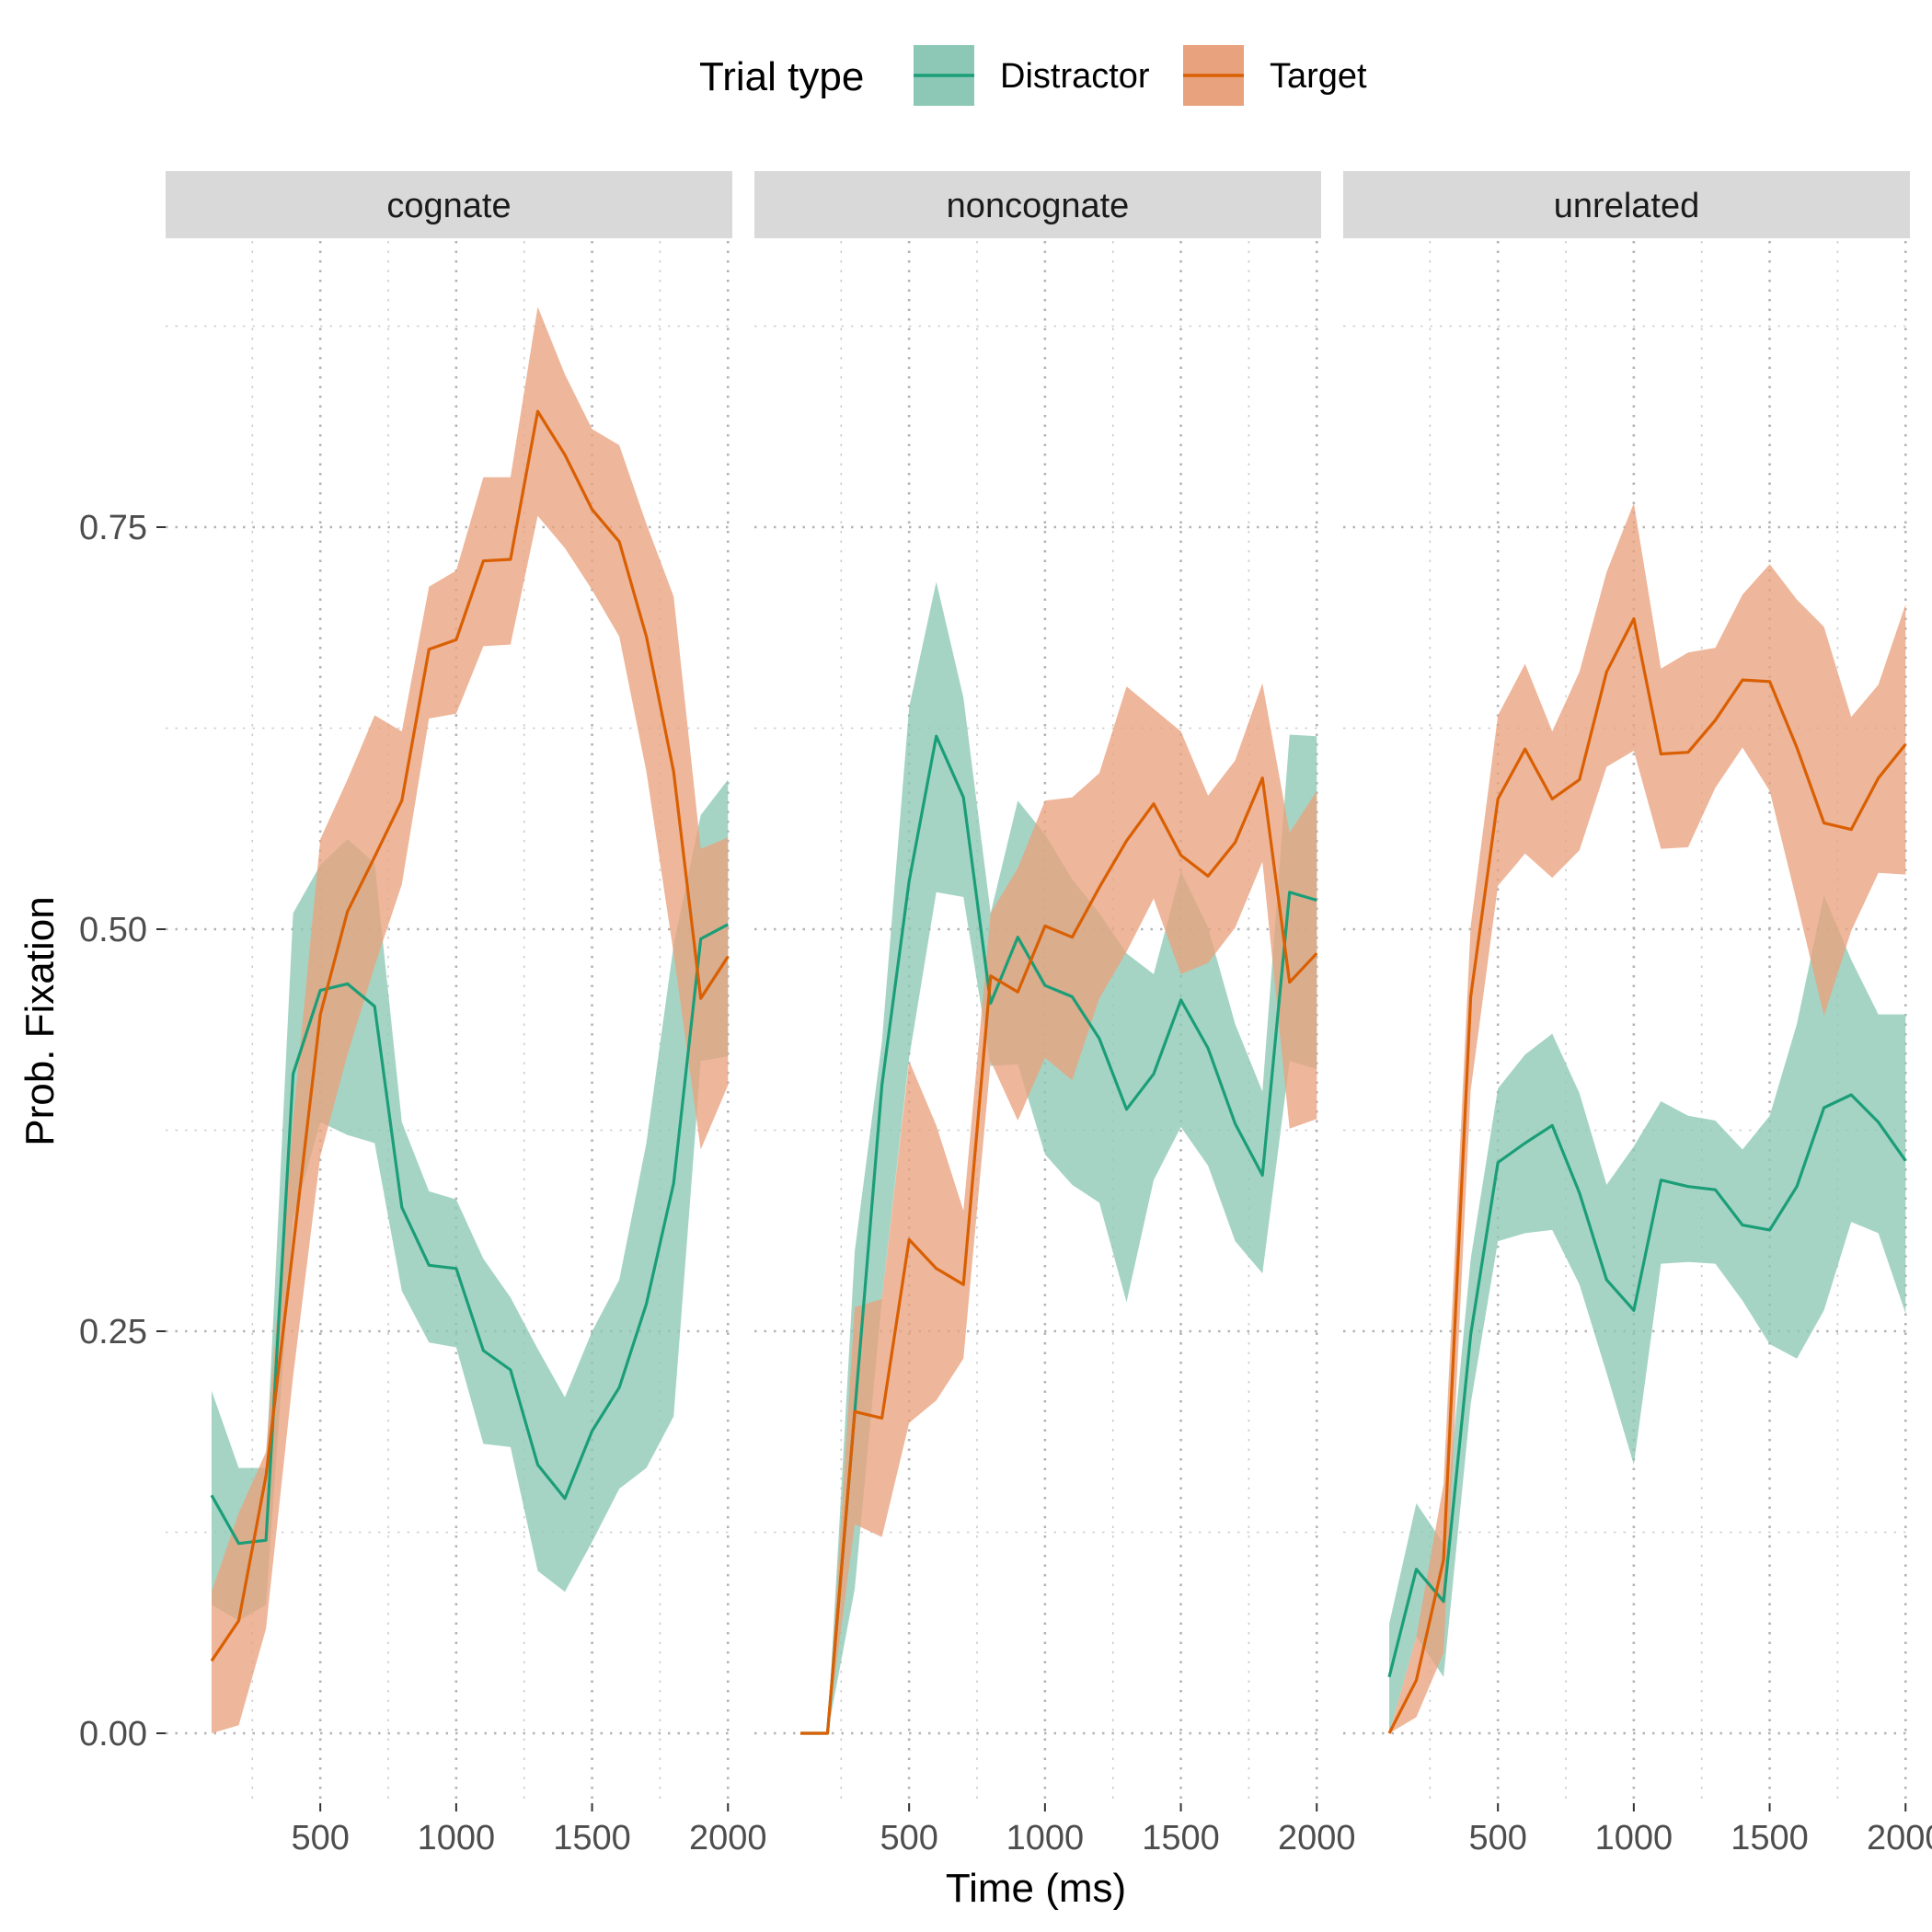 This screenshot has width=1932, height=1932. I want to click on y-tick-label: 0.75, so click(113, 528).